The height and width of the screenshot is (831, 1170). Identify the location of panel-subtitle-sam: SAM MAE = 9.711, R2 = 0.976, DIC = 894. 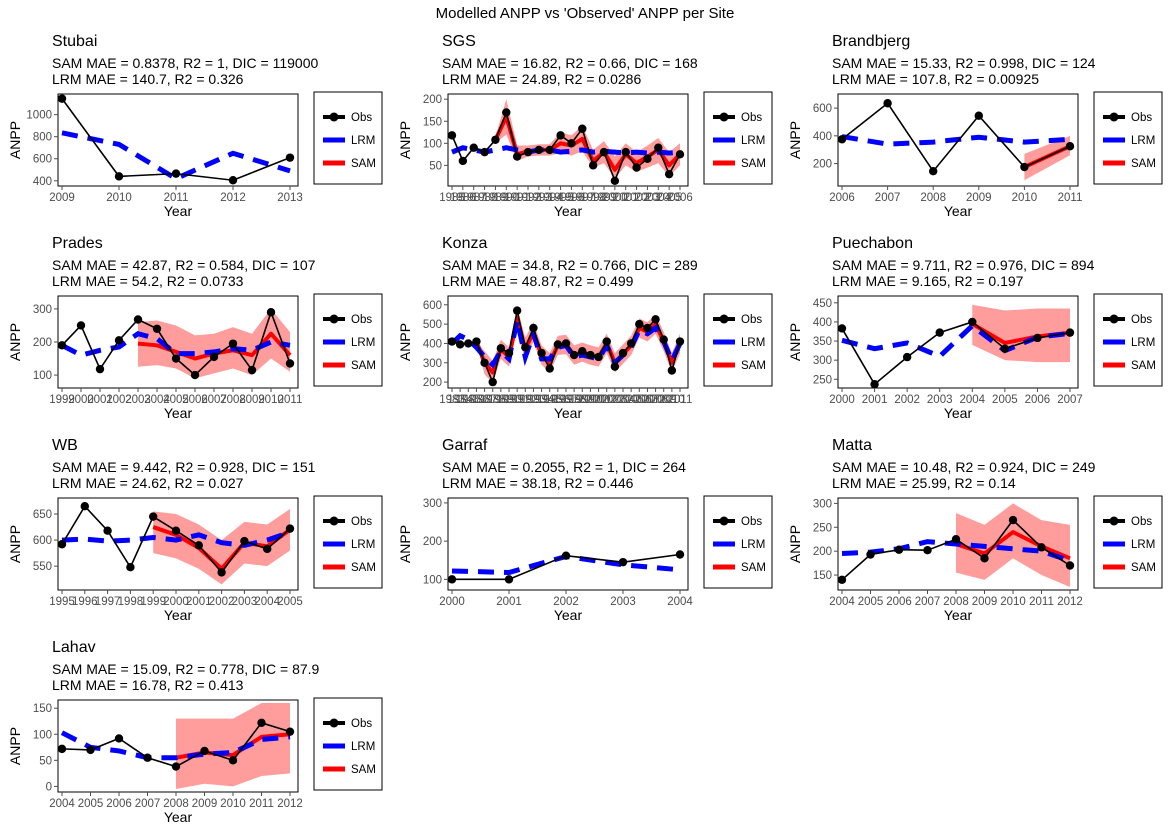
(963, 265).